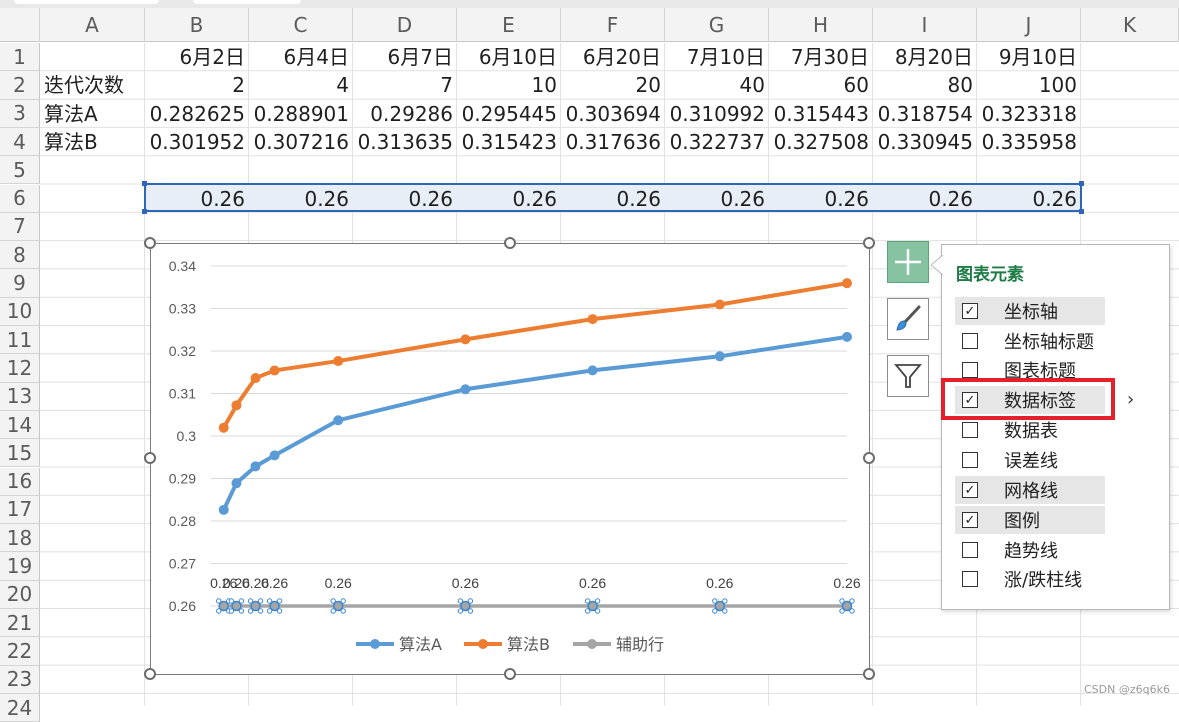  I want to click on cell-f6: 0.26, so click(638, 198).